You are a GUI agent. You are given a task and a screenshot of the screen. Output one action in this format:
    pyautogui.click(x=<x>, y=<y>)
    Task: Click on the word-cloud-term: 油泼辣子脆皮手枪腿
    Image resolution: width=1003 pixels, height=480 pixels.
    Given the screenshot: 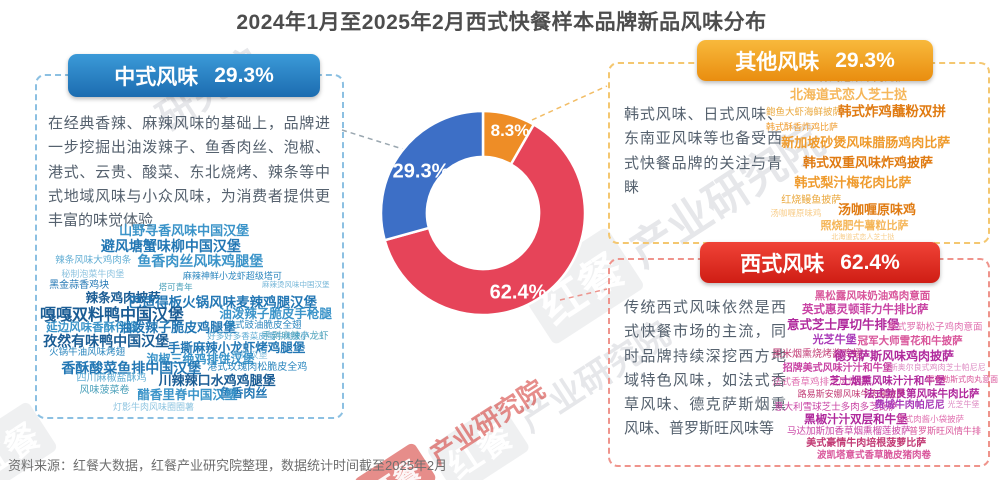 What is the action you would take?
    pyautogui.click(x=275, y=313)
    